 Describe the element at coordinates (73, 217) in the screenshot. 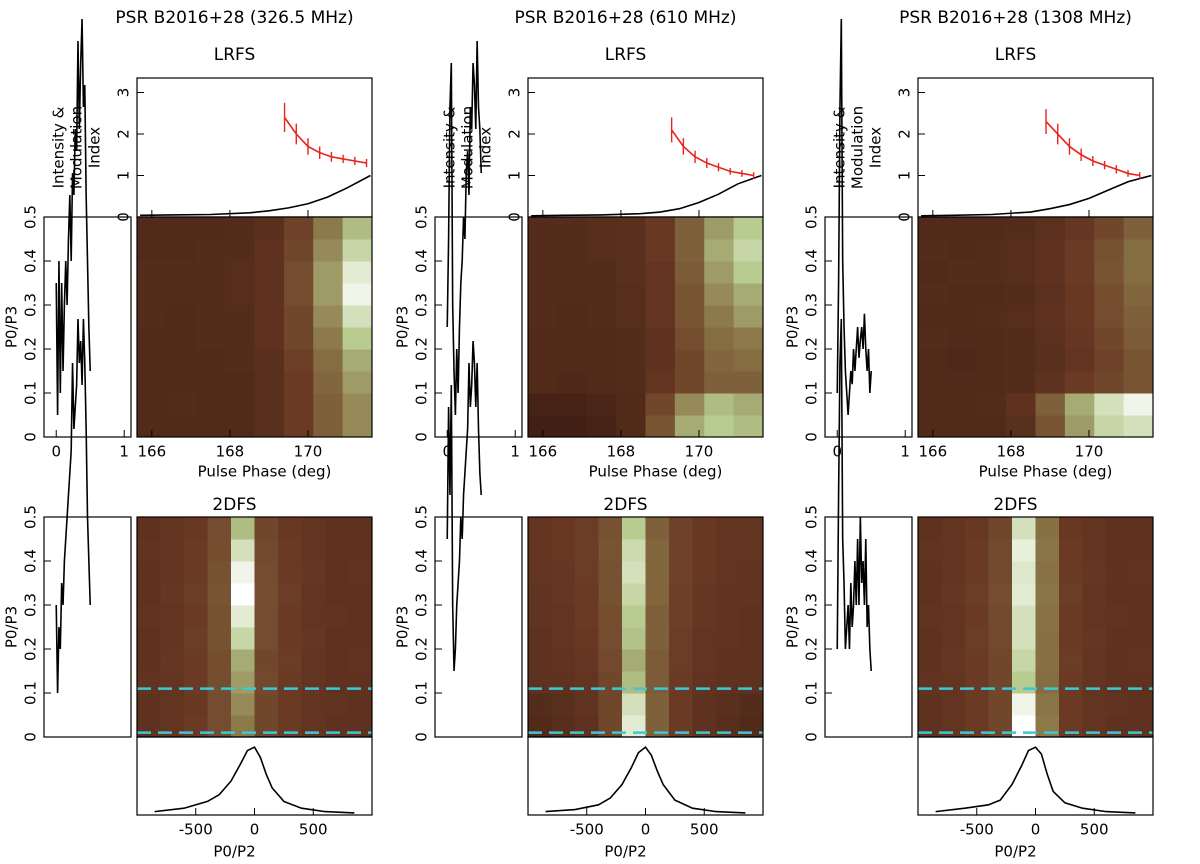

I see `spectrum-line` at that location.